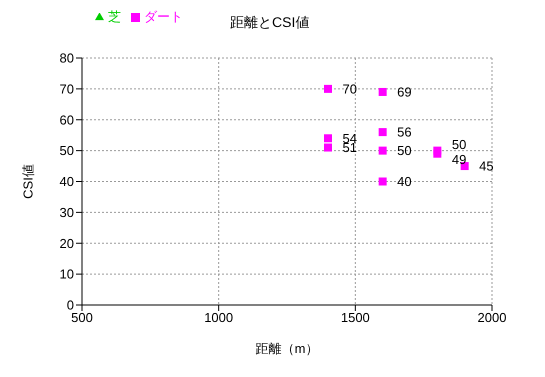 The image size is (545, 377). I want to click on y-tick-label: 50, so click(67, 150).